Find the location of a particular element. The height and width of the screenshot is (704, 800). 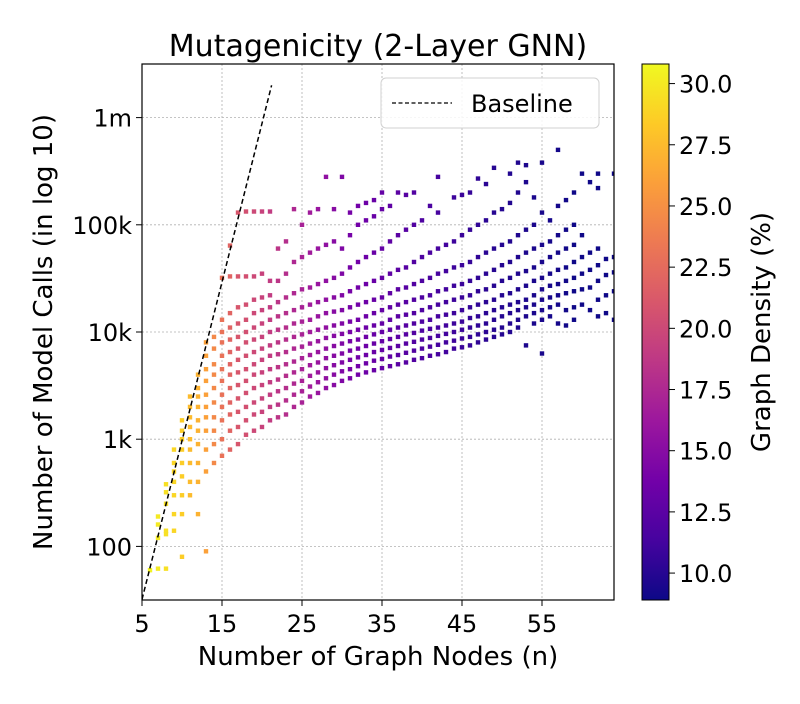

chart-title: Mutagenicity (2-Layer GNN) is located at coordinates (378, 46).